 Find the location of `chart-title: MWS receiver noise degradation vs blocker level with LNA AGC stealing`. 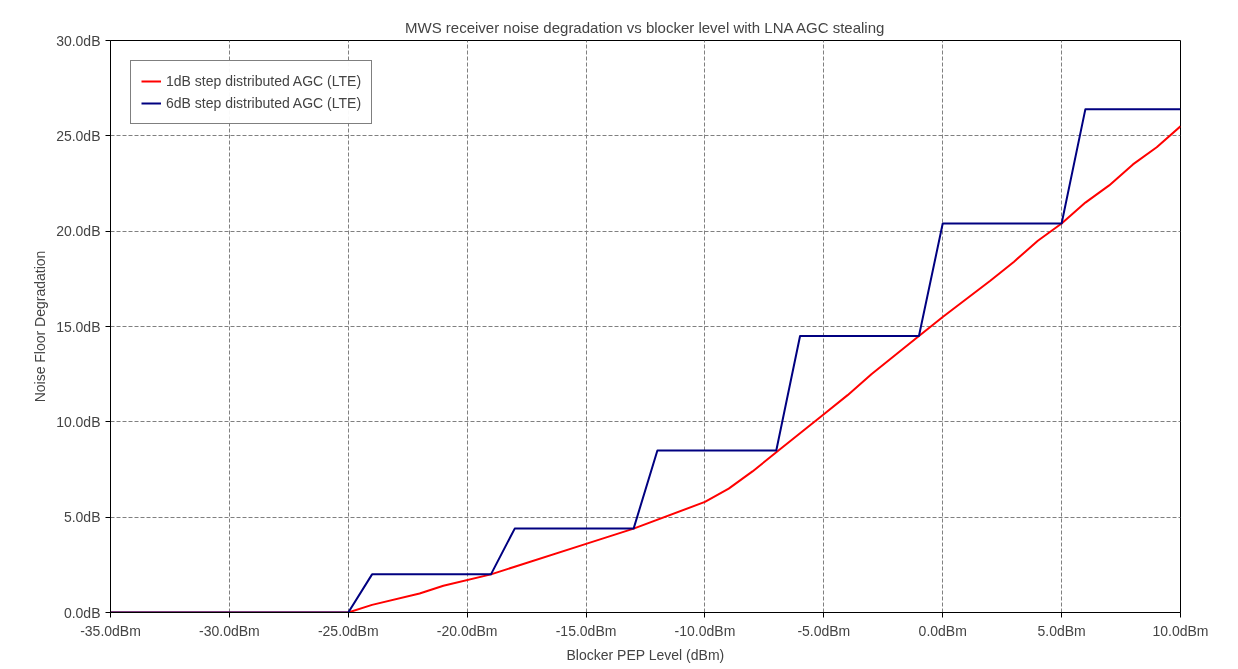

chart-title: MWS receiver noise degradation vs blocker level with LNA AGC stealing is located at coordinates (644, 27).